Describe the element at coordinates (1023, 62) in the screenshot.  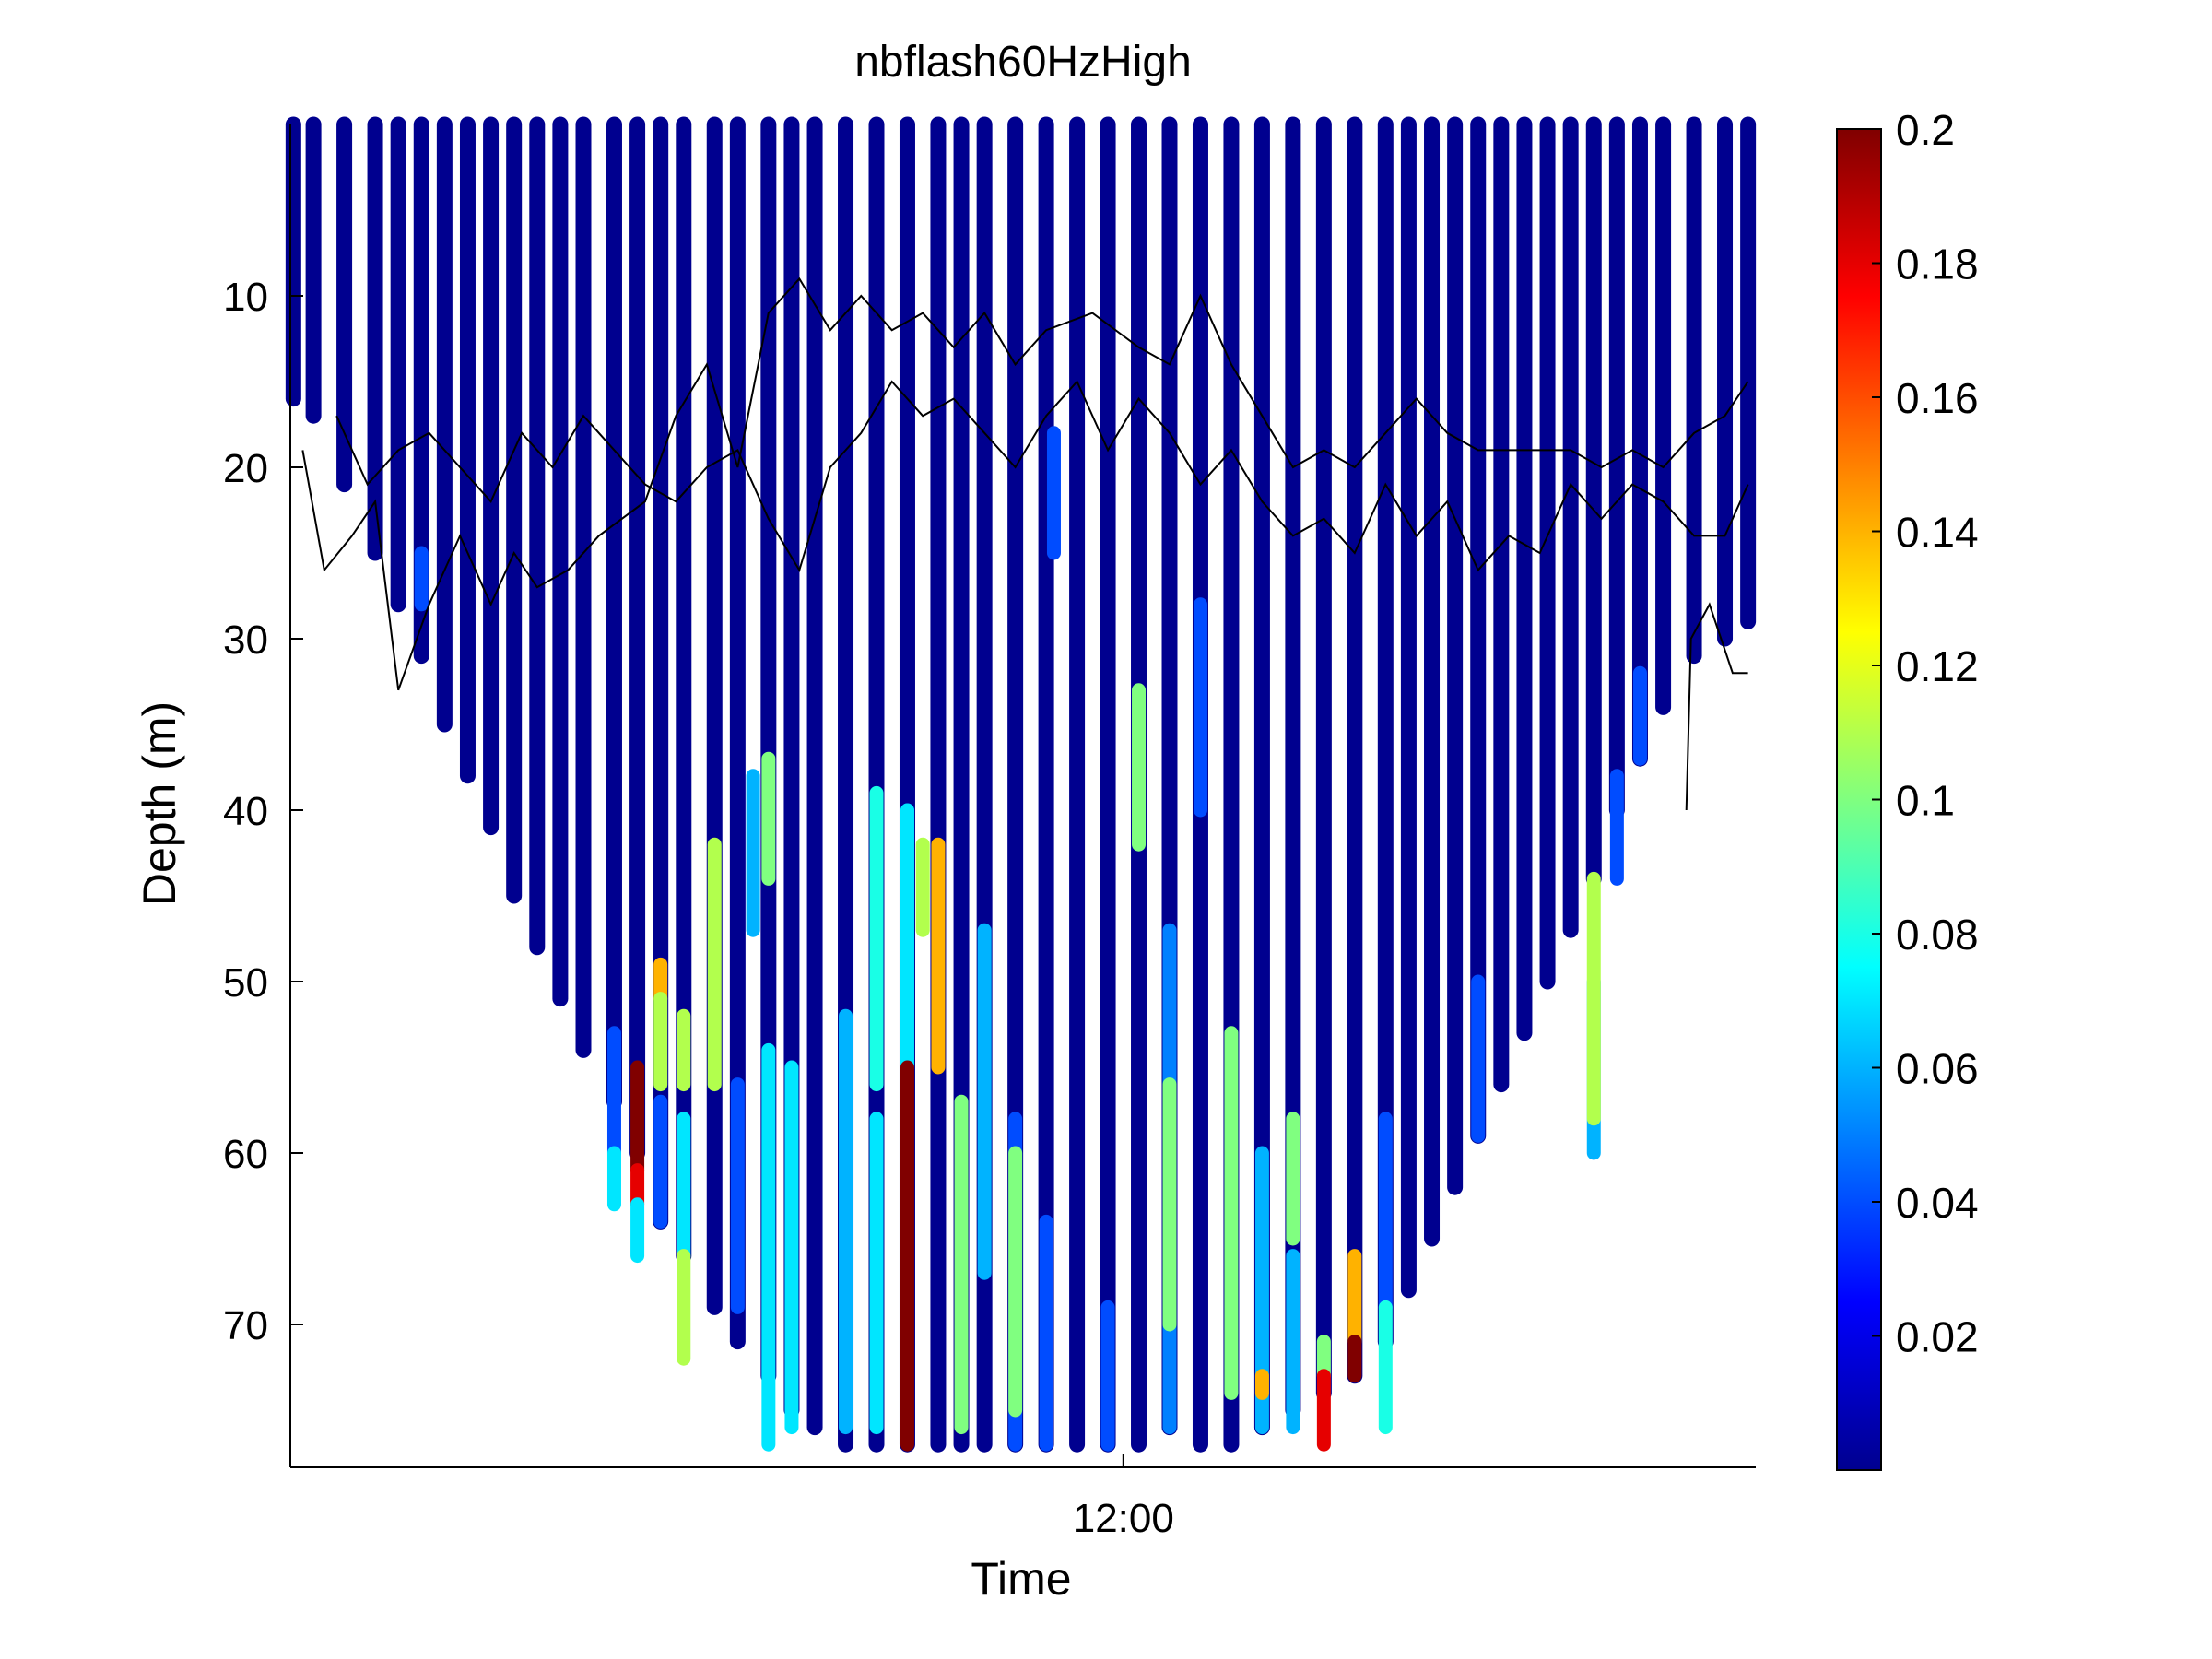
I see `chart-title: nbflash60HzHigh` at that location.